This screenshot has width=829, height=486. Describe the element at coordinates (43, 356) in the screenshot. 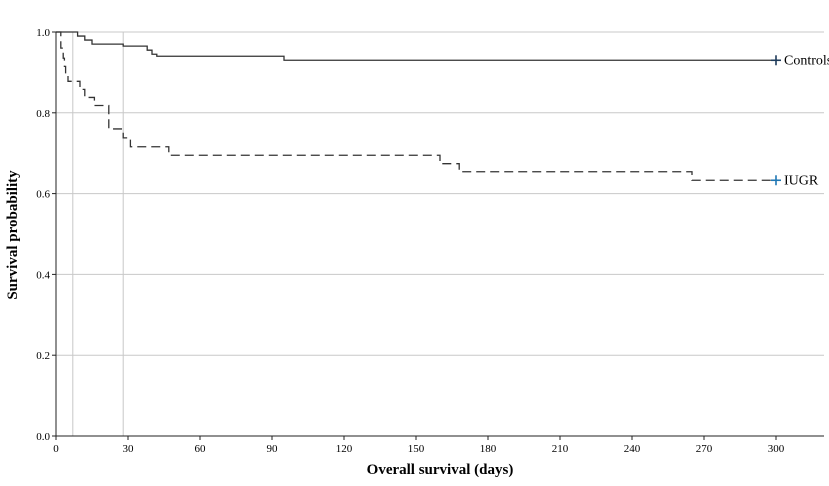

I see `y-tick-label: 0.2` at that location.